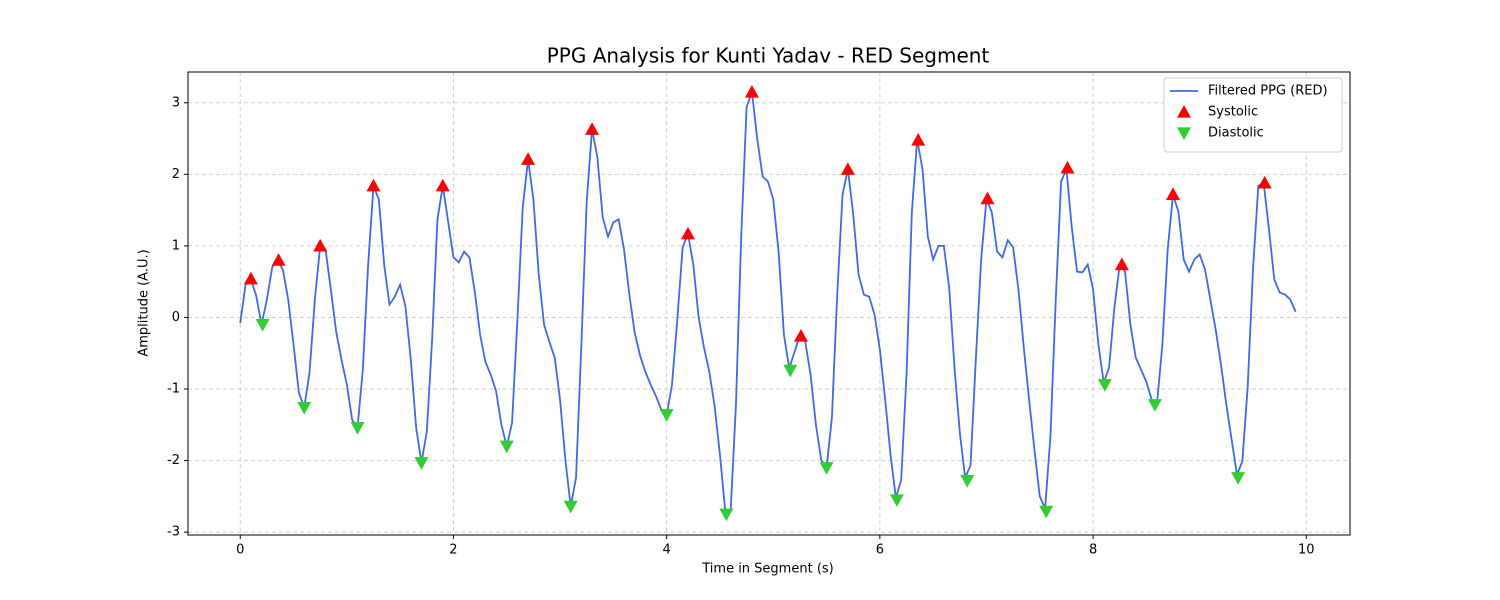 The height and width of the screenshot is (600, 1500). What do you see at coordinates (1306, 550) in the screenshot?
I see `x-tick-label: 10` at bounding box center [1306, 550].